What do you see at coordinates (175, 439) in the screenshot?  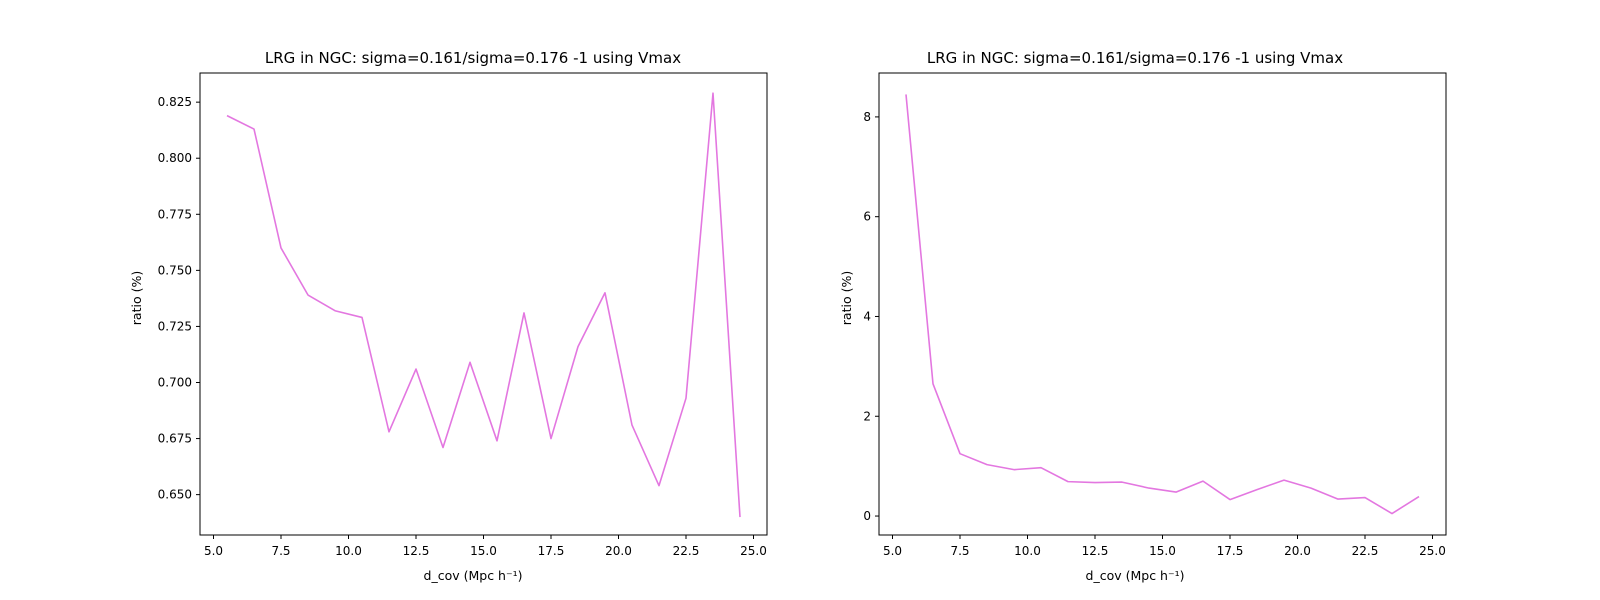 I see `y-tick-label: 0.675` at bounding box center [175, 439].